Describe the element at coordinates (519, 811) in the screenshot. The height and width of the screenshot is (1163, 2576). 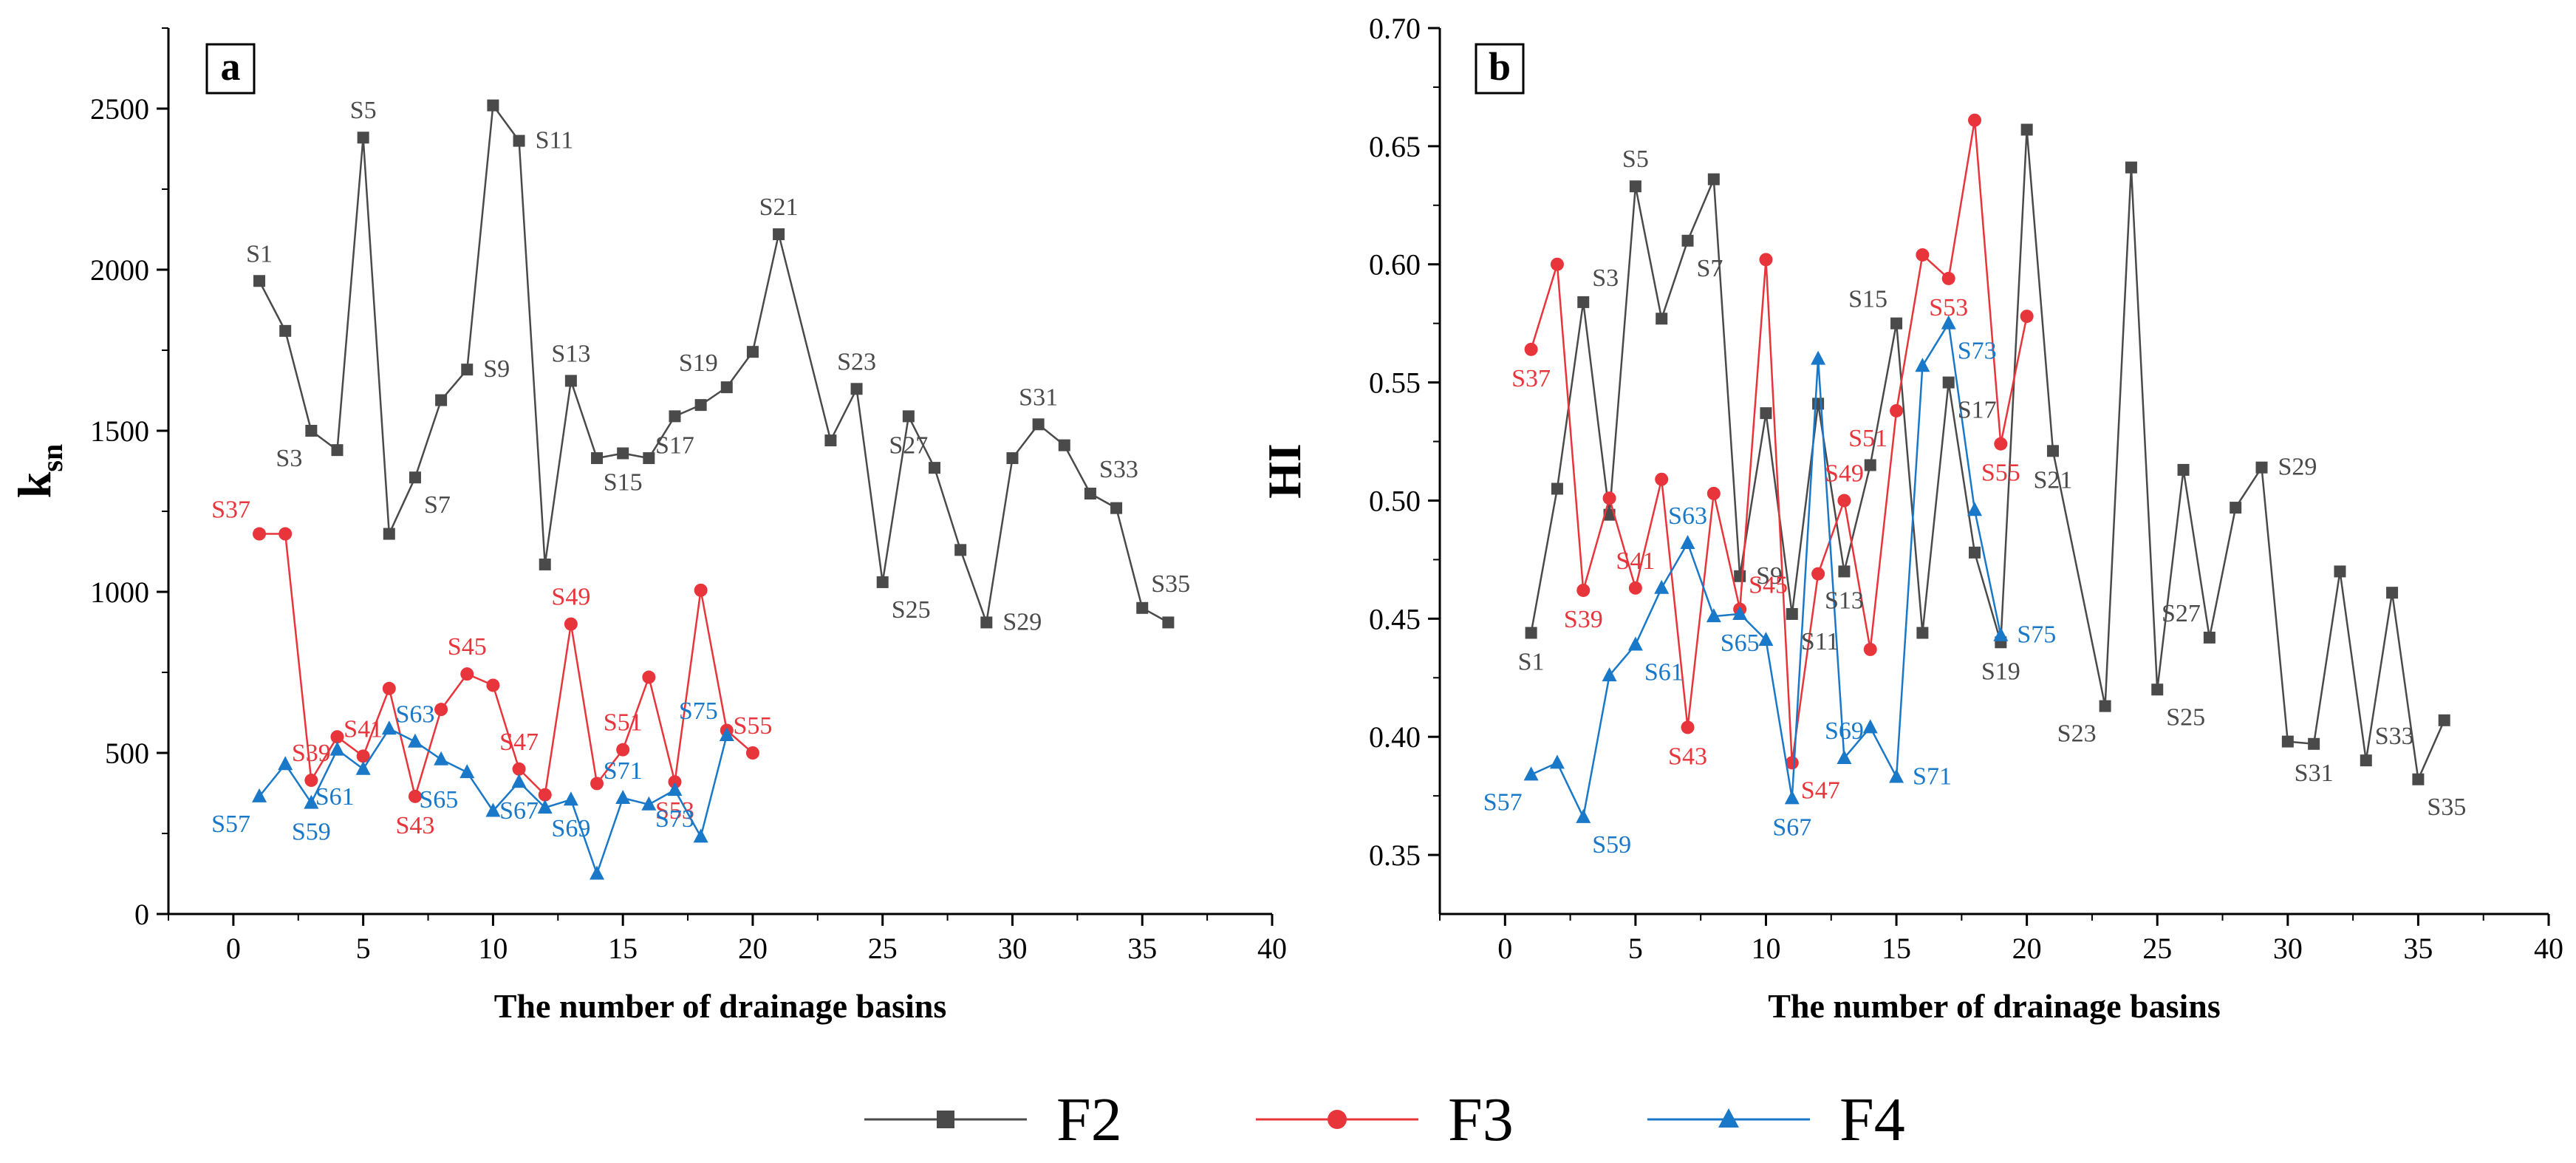
I see `annotation-label: S67` at that location.